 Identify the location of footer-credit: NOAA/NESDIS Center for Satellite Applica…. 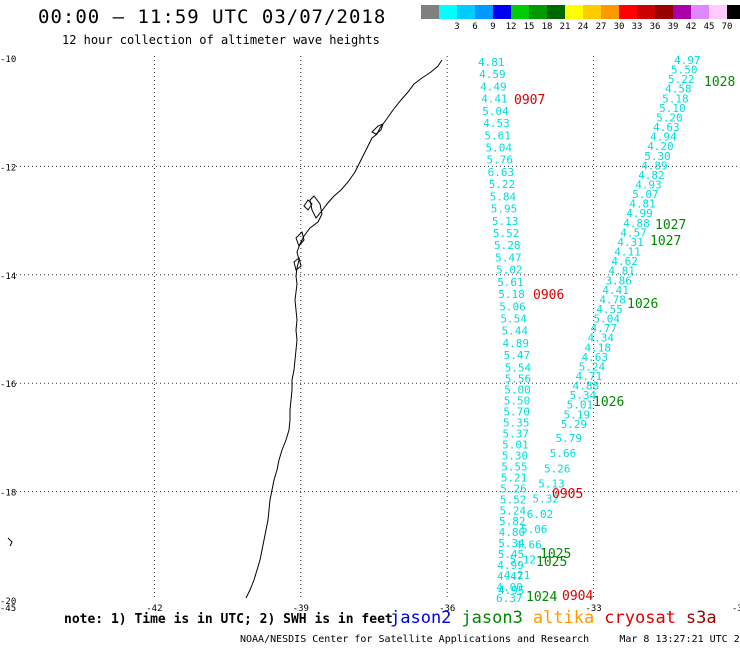
(490, 639).